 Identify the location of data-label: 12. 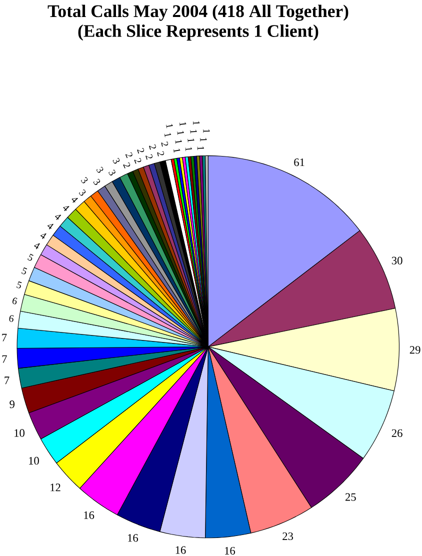
(55, 488).